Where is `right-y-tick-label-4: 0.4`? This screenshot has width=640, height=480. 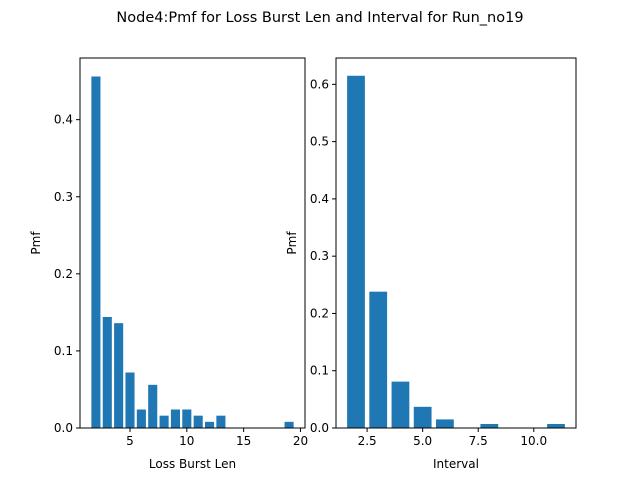 right-y-tick-label-4: 0.4 is located at coordinates (319, 199).